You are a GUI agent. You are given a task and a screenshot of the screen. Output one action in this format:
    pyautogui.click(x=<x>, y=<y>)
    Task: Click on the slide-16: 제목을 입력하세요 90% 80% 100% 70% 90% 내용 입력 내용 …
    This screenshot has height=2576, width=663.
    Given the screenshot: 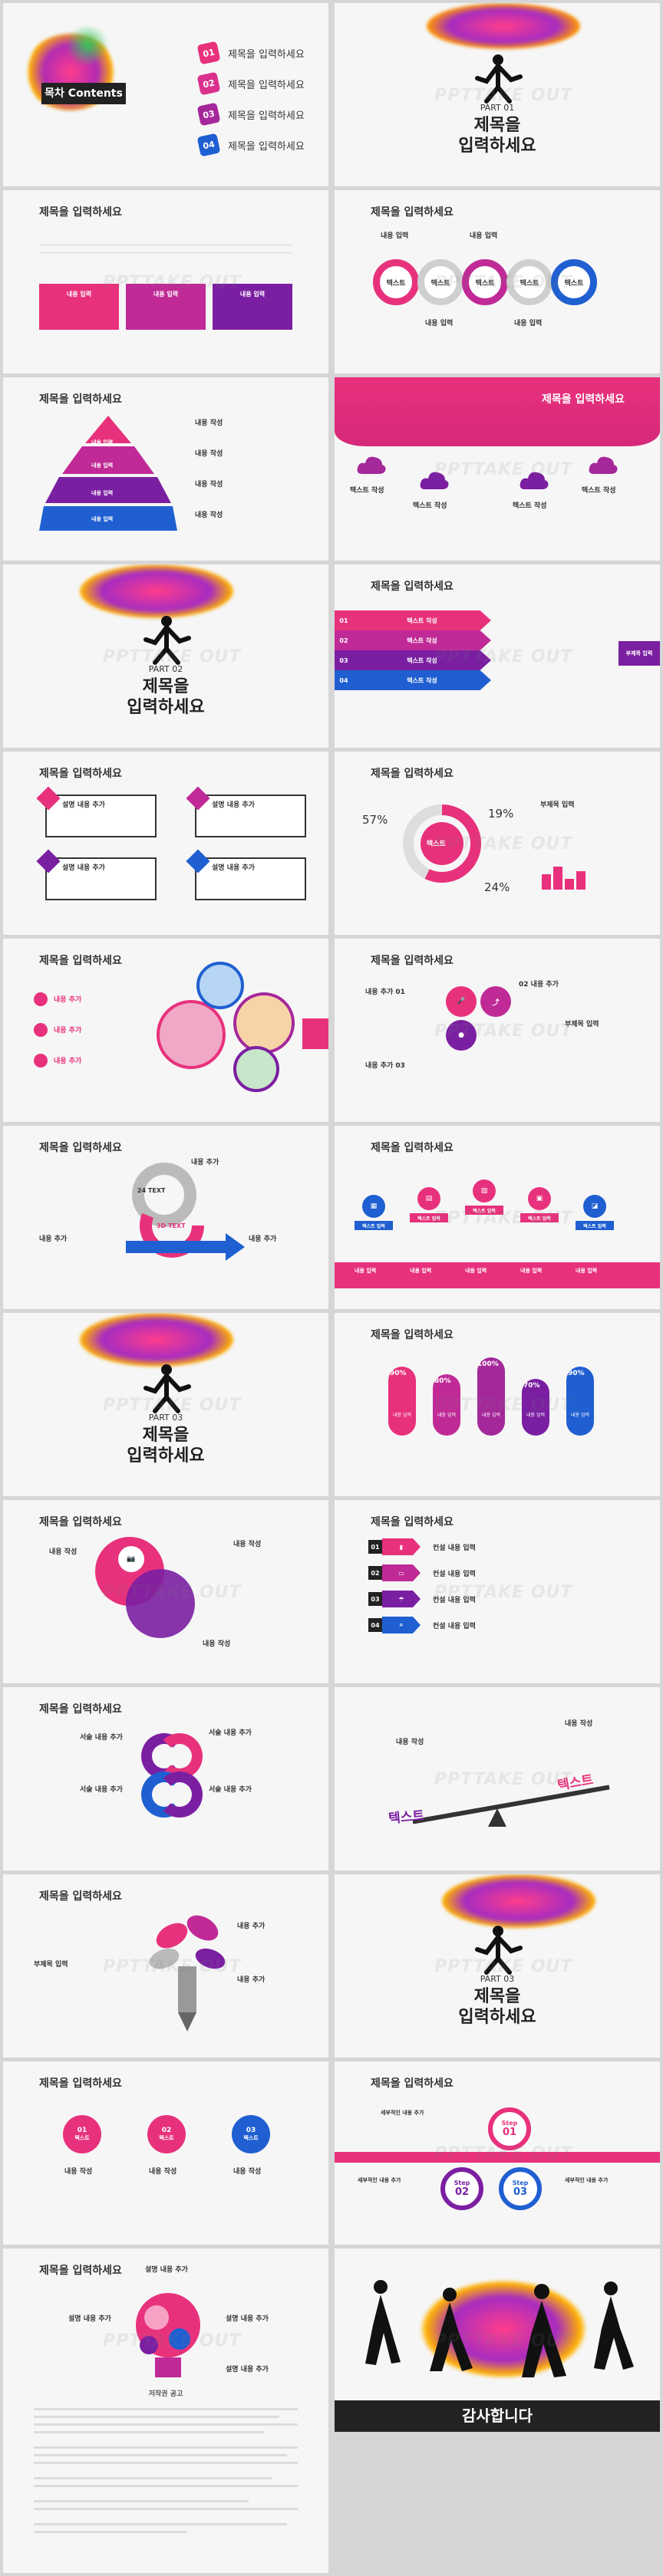 What is the action you would take?
    pyautogui.click(x=498, y=1404)
    